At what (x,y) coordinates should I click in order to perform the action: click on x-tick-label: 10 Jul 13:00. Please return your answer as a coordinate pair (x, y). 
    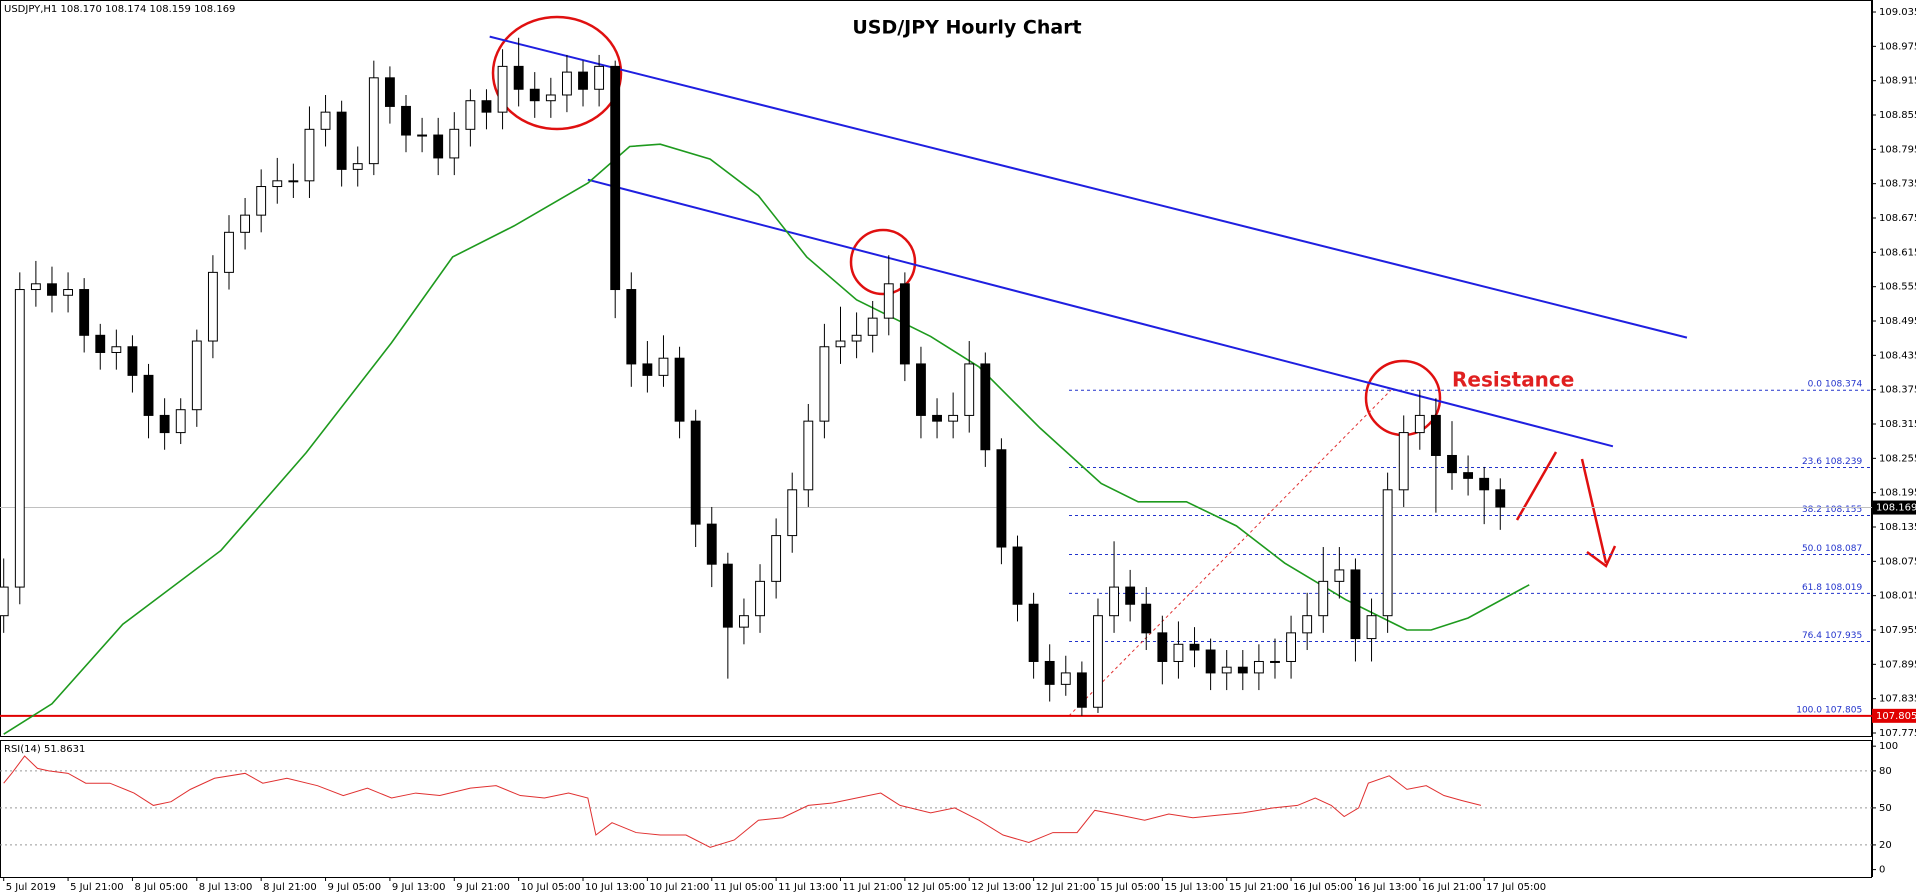
    Looking at the image, I should click on (615, 887).